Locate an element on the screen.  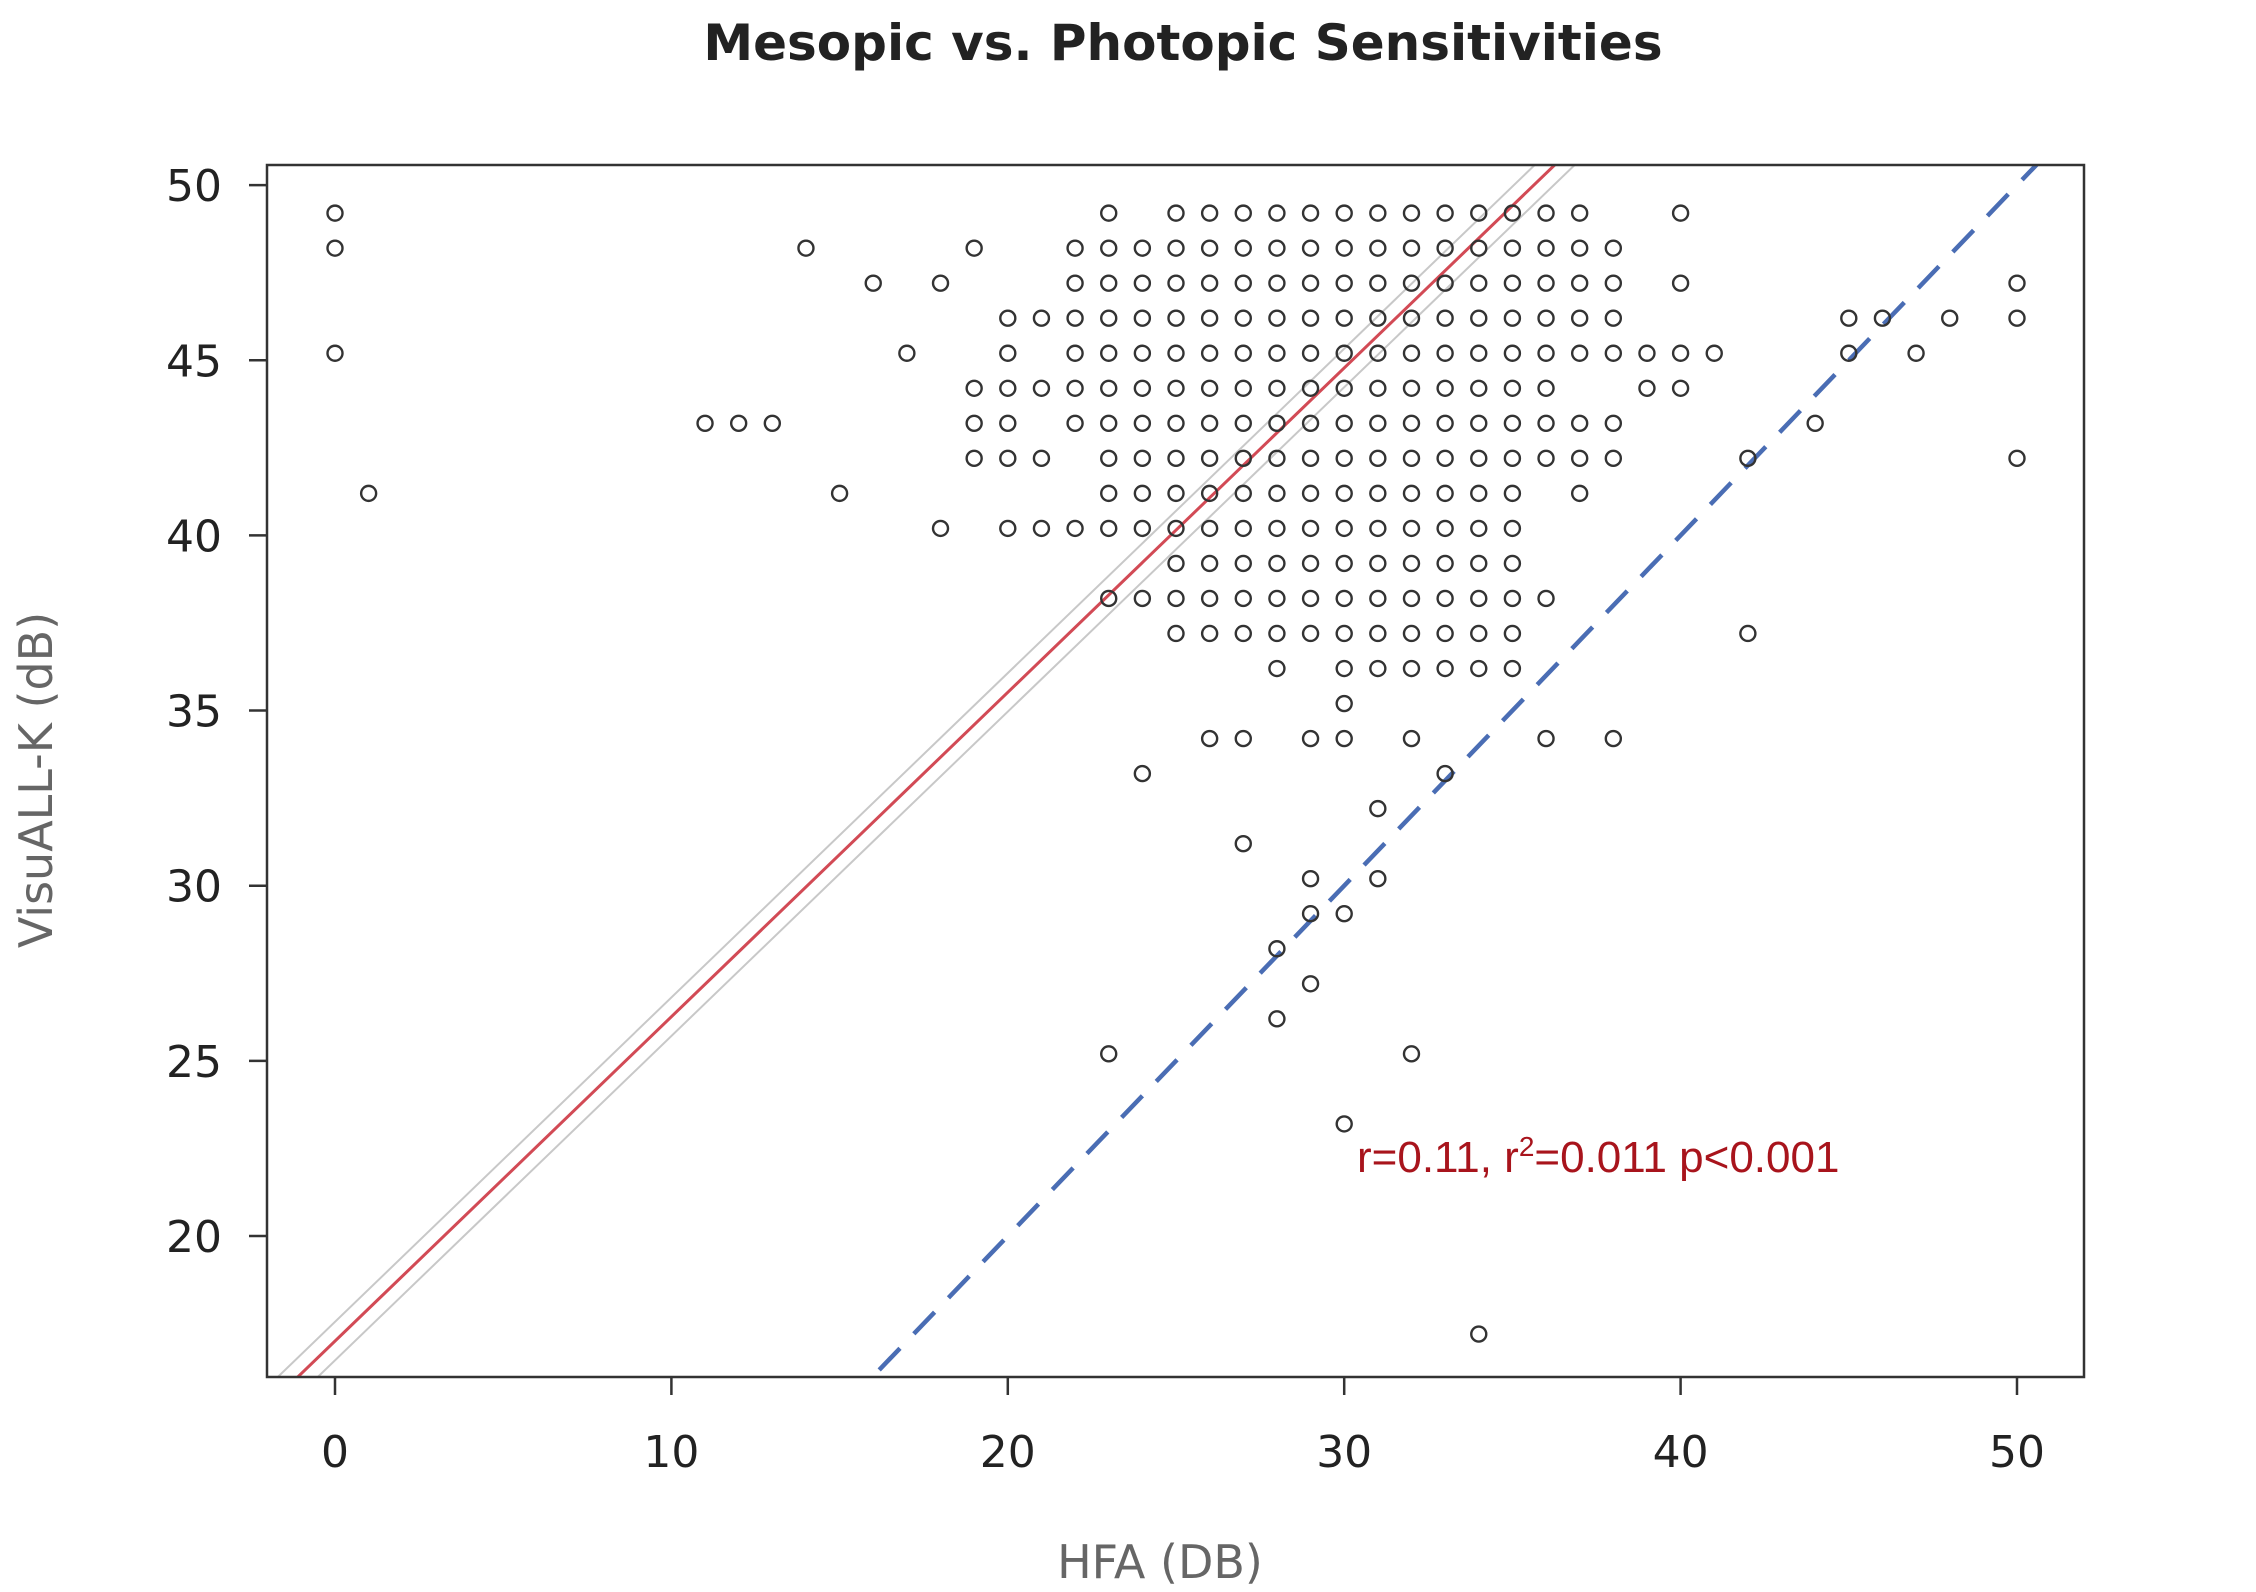
annotation-part-a: r=0.11, r is located at coordinates (1438, 1157).